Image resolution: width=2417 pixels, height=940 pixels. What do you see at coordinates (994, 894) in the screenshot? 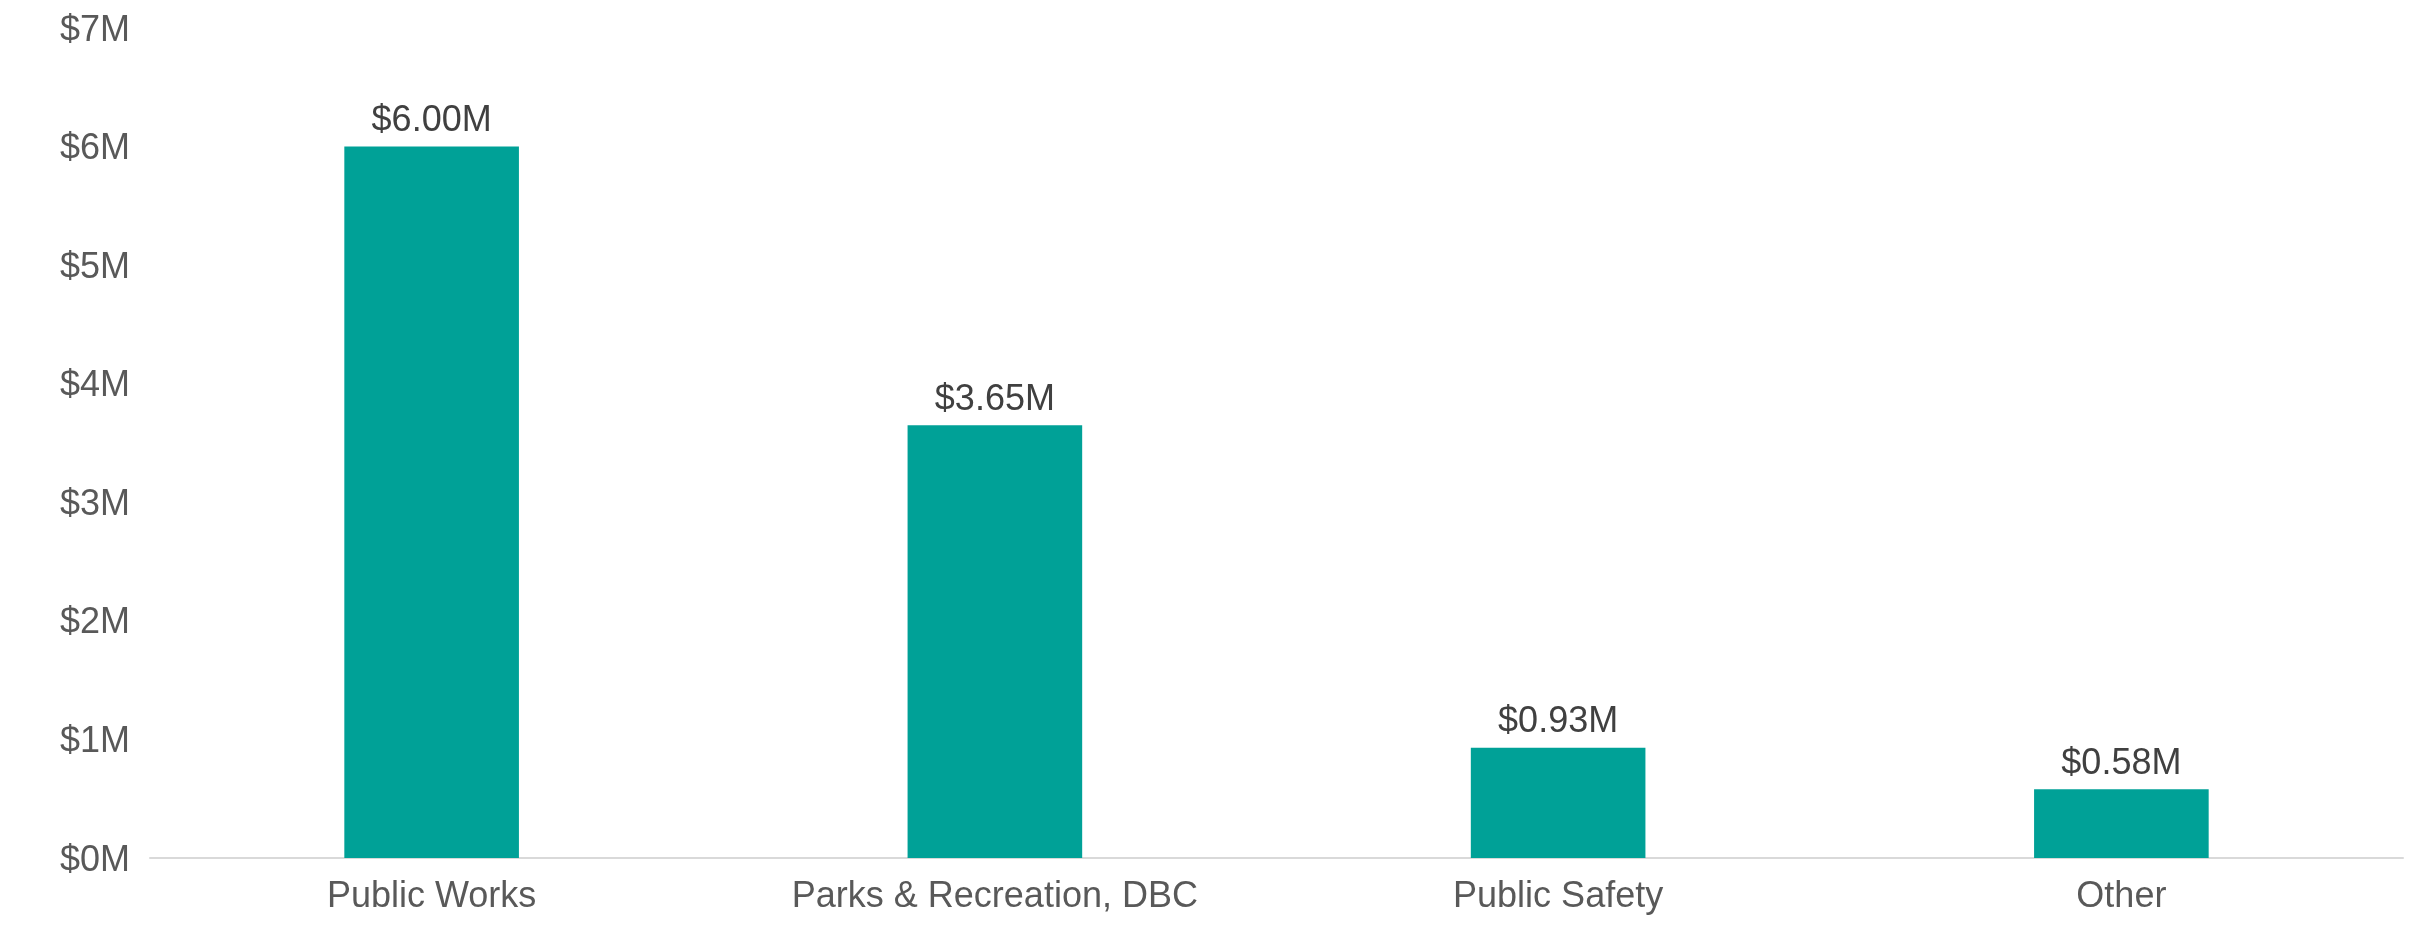
I see `x-tick-label: Parks & Recreation, DBC` at bounding box center [994, 894].